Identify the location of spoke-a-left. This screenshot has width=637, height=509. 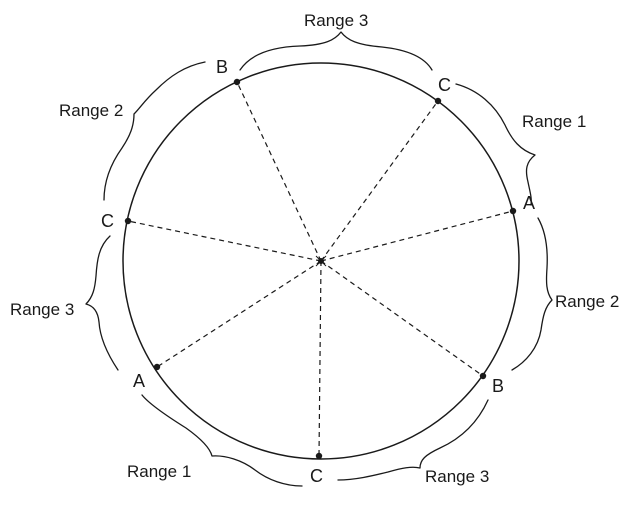
(239, 314).